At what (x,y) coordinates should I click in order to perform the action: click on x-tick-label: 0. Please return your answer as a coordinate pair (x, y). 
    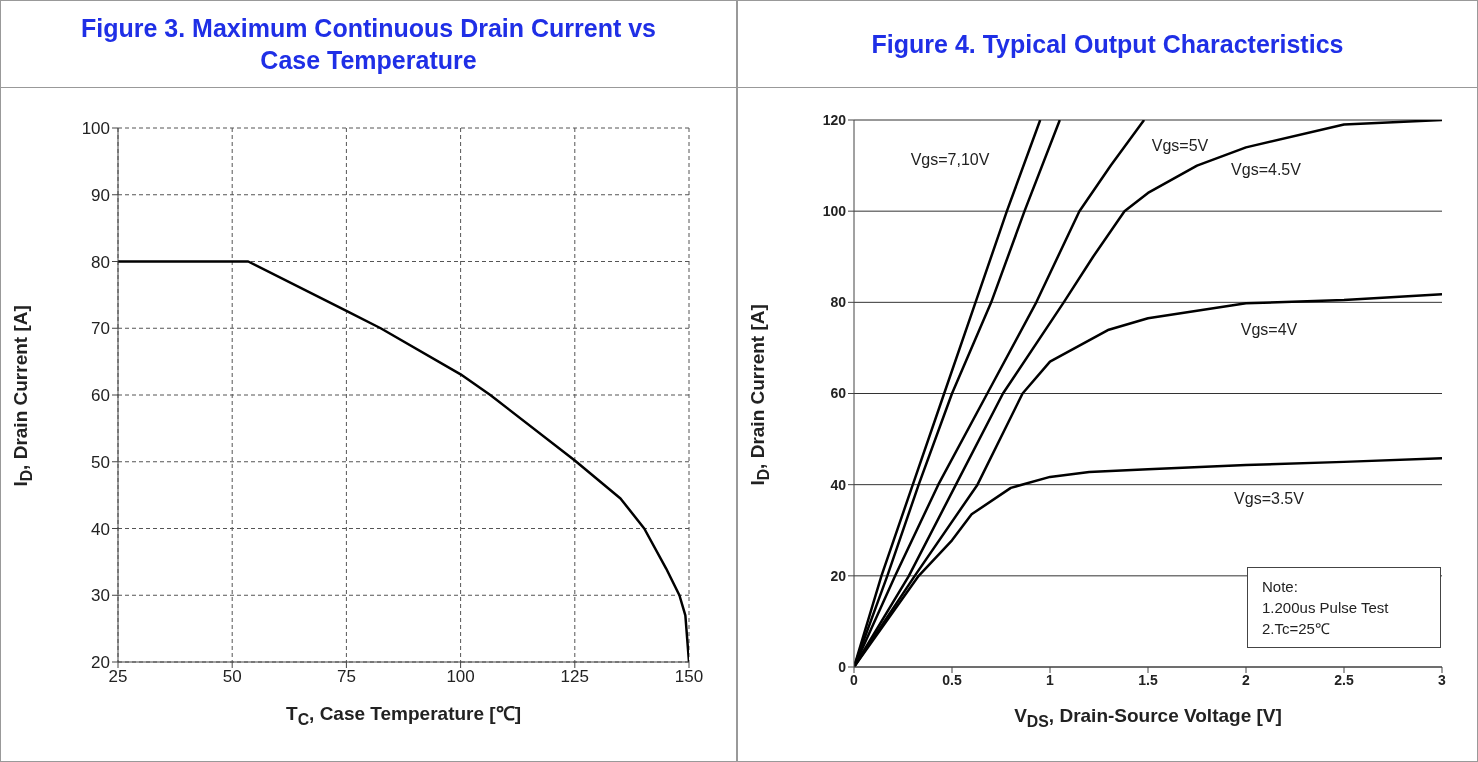
    Looking at the image, I should click on (854, 679).